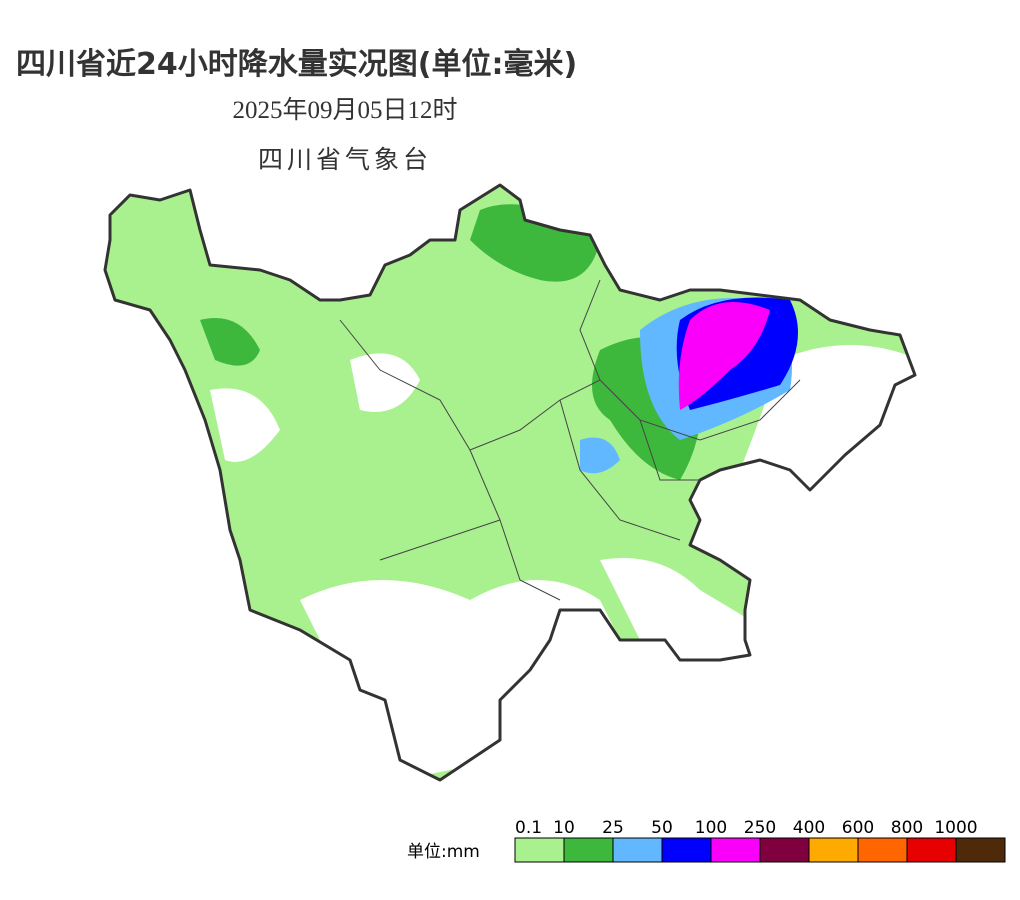 This screenshot has width=1020, height=900. I want to click on legend-label: 10, so click(564, 828).